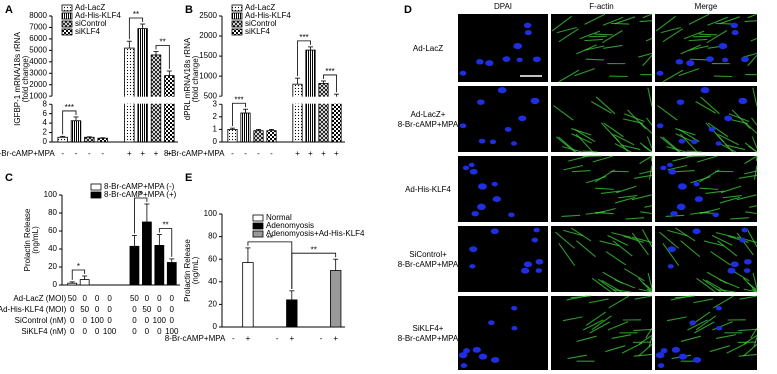 Image resolution: width=777 pixels, height=374 pixels. What do you see at coordinates (189, 10) in the screenshot?
I see `panel-label: B` at bounding box center [189, 10].